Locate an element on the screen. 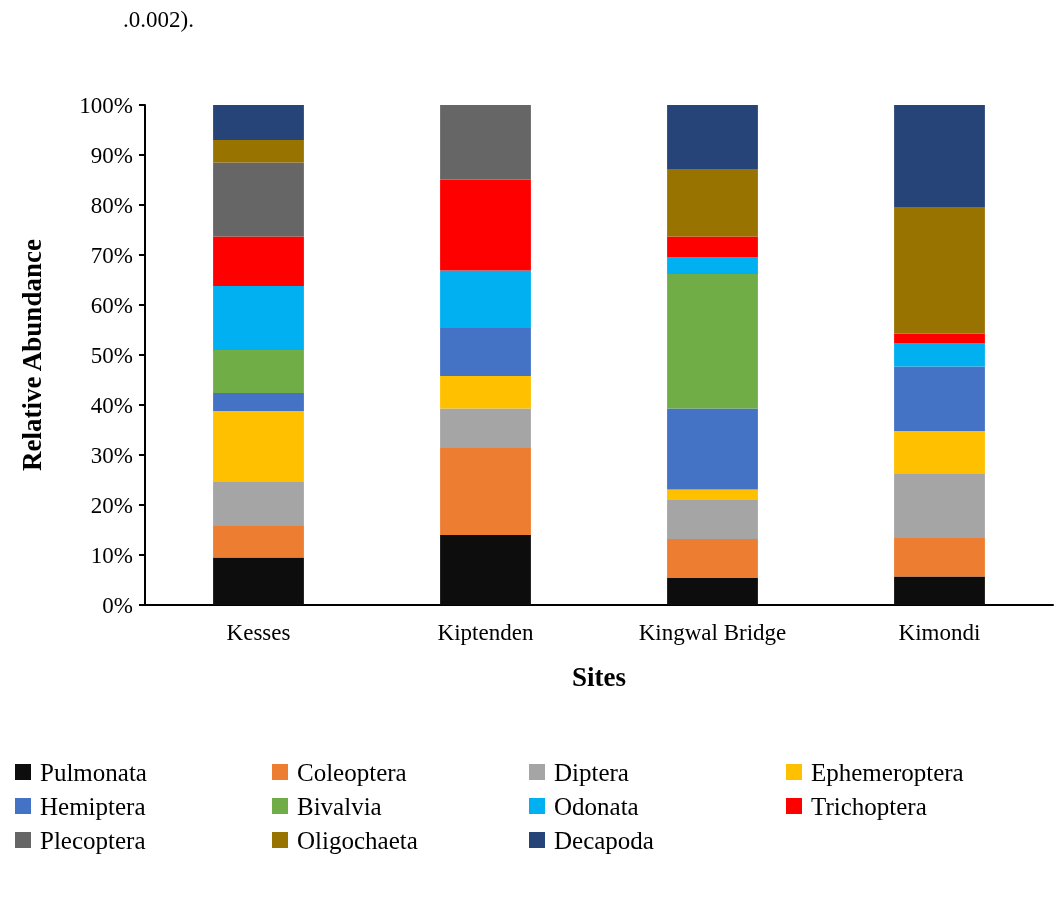 Image resolution: width=1055 pixels, height=905 pixels. y-axis-title: Relative Abundance is located at coordinates (31, 355).